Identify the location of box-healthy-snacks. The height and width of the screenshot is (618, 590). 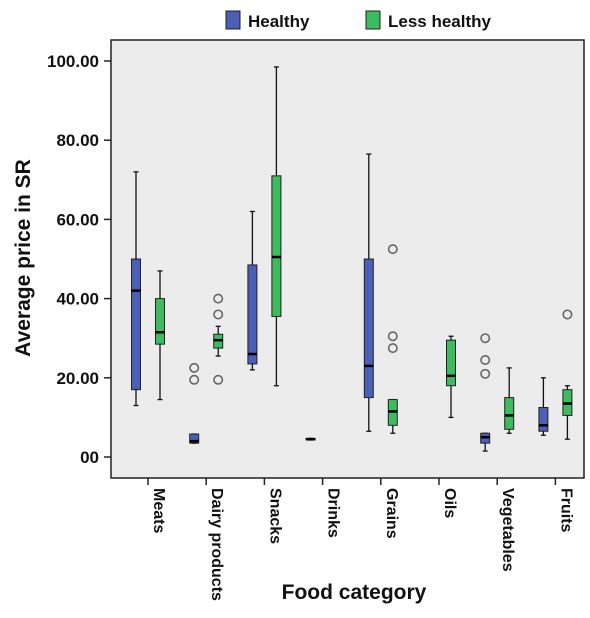
(252, 290).